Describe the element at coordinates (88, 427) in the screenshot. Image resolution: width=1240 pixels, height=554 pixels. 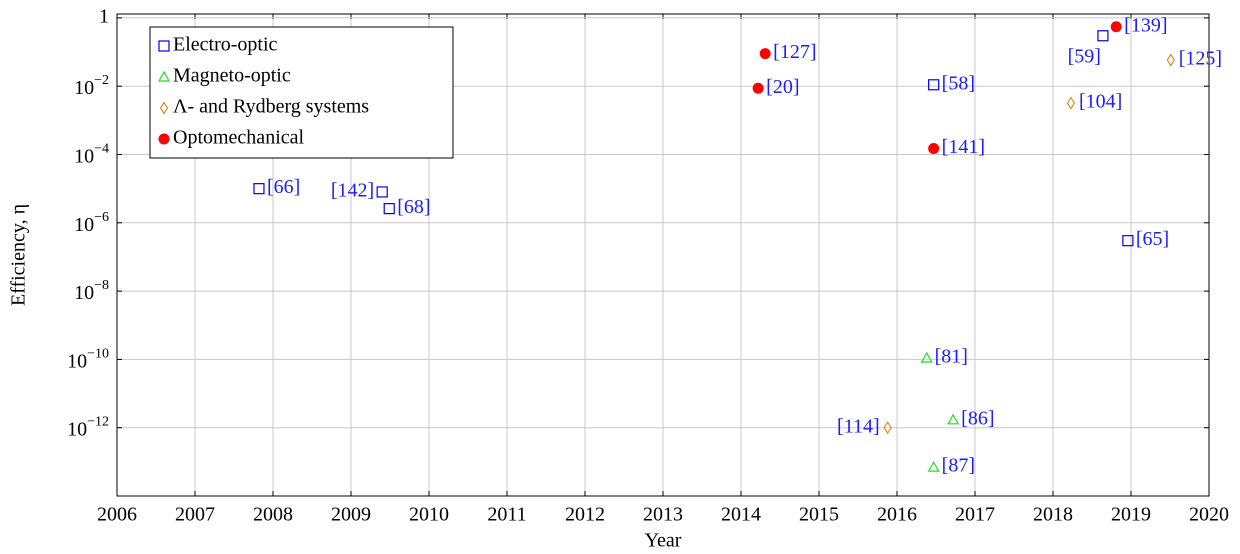
I see `y-tick-label: 10⁻¹²` at that location.